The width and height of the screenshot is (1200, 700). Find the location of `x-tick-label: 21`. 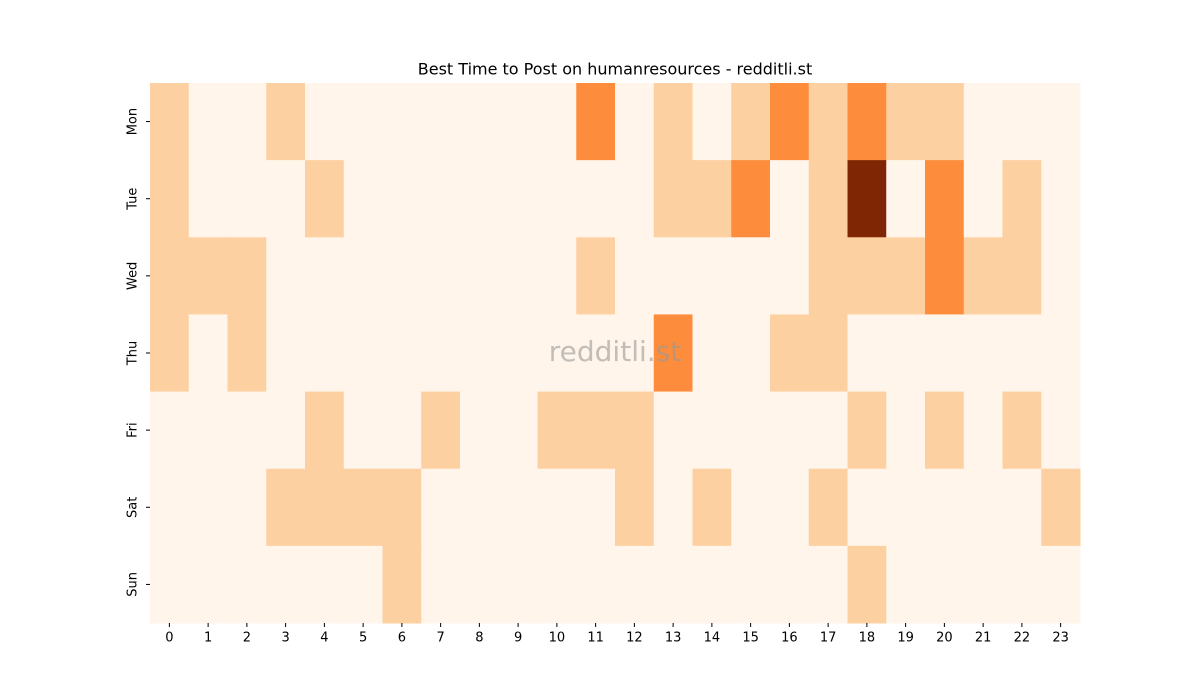

x-tick-label: 21 is located at coordinates (983, 638).